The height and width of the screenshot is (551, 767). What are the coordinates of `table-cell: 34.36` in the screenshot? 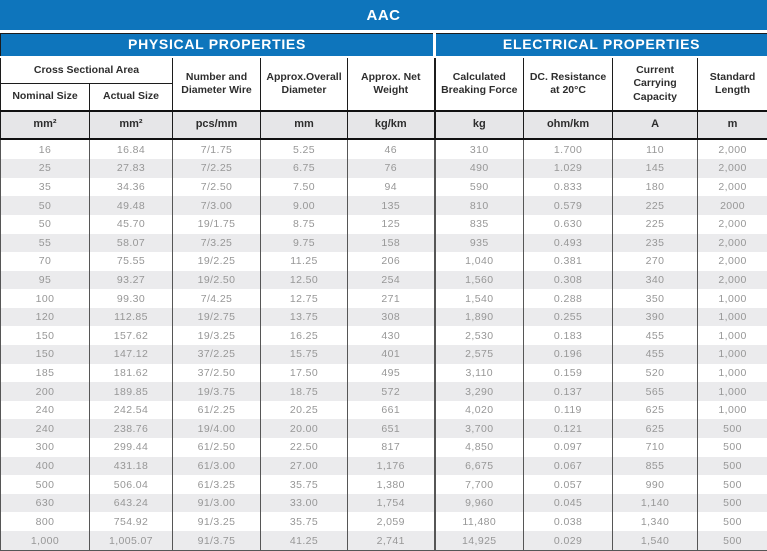 It's located at (131, 187).